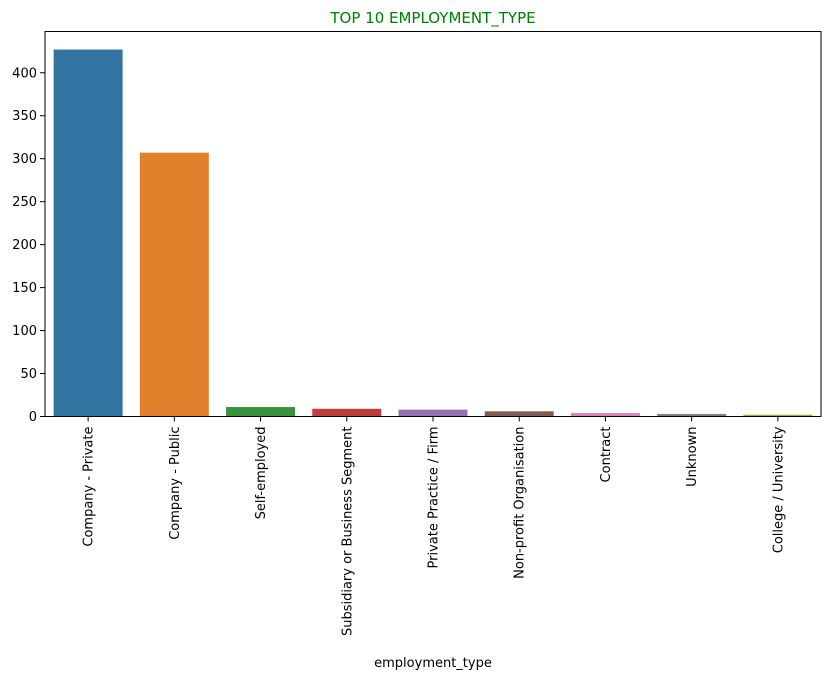 The height and width of the screenshot is (683, 831). Describe the element at coordinates (24, 288) in the screenshot. I see `y-tick-label: 150` at that location.